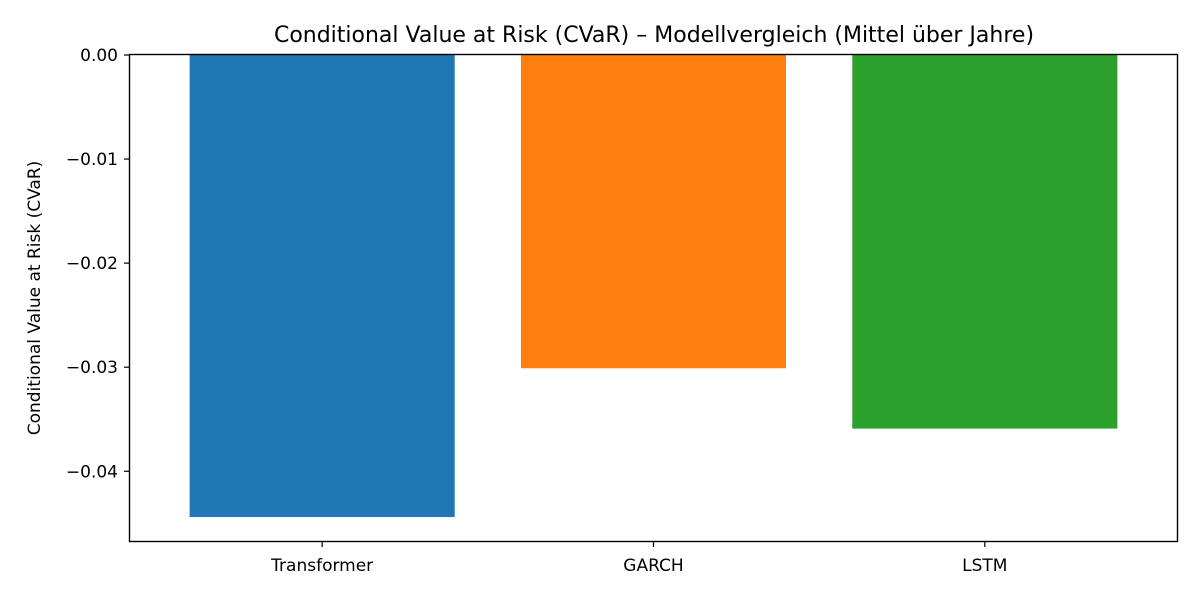 The height and width of the screenshot is (600, 1200). I want to click on bar-lstm, so click(985, 242).